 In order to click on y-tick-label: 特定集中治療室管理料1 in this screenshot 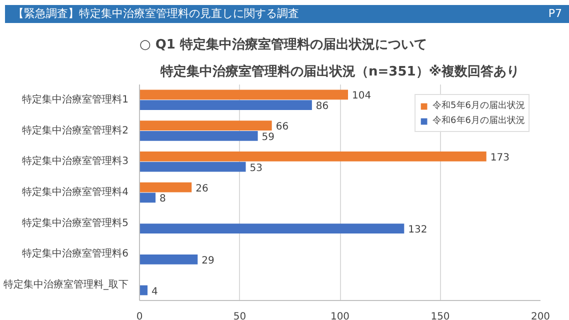, I will do `click(75, 99)`.